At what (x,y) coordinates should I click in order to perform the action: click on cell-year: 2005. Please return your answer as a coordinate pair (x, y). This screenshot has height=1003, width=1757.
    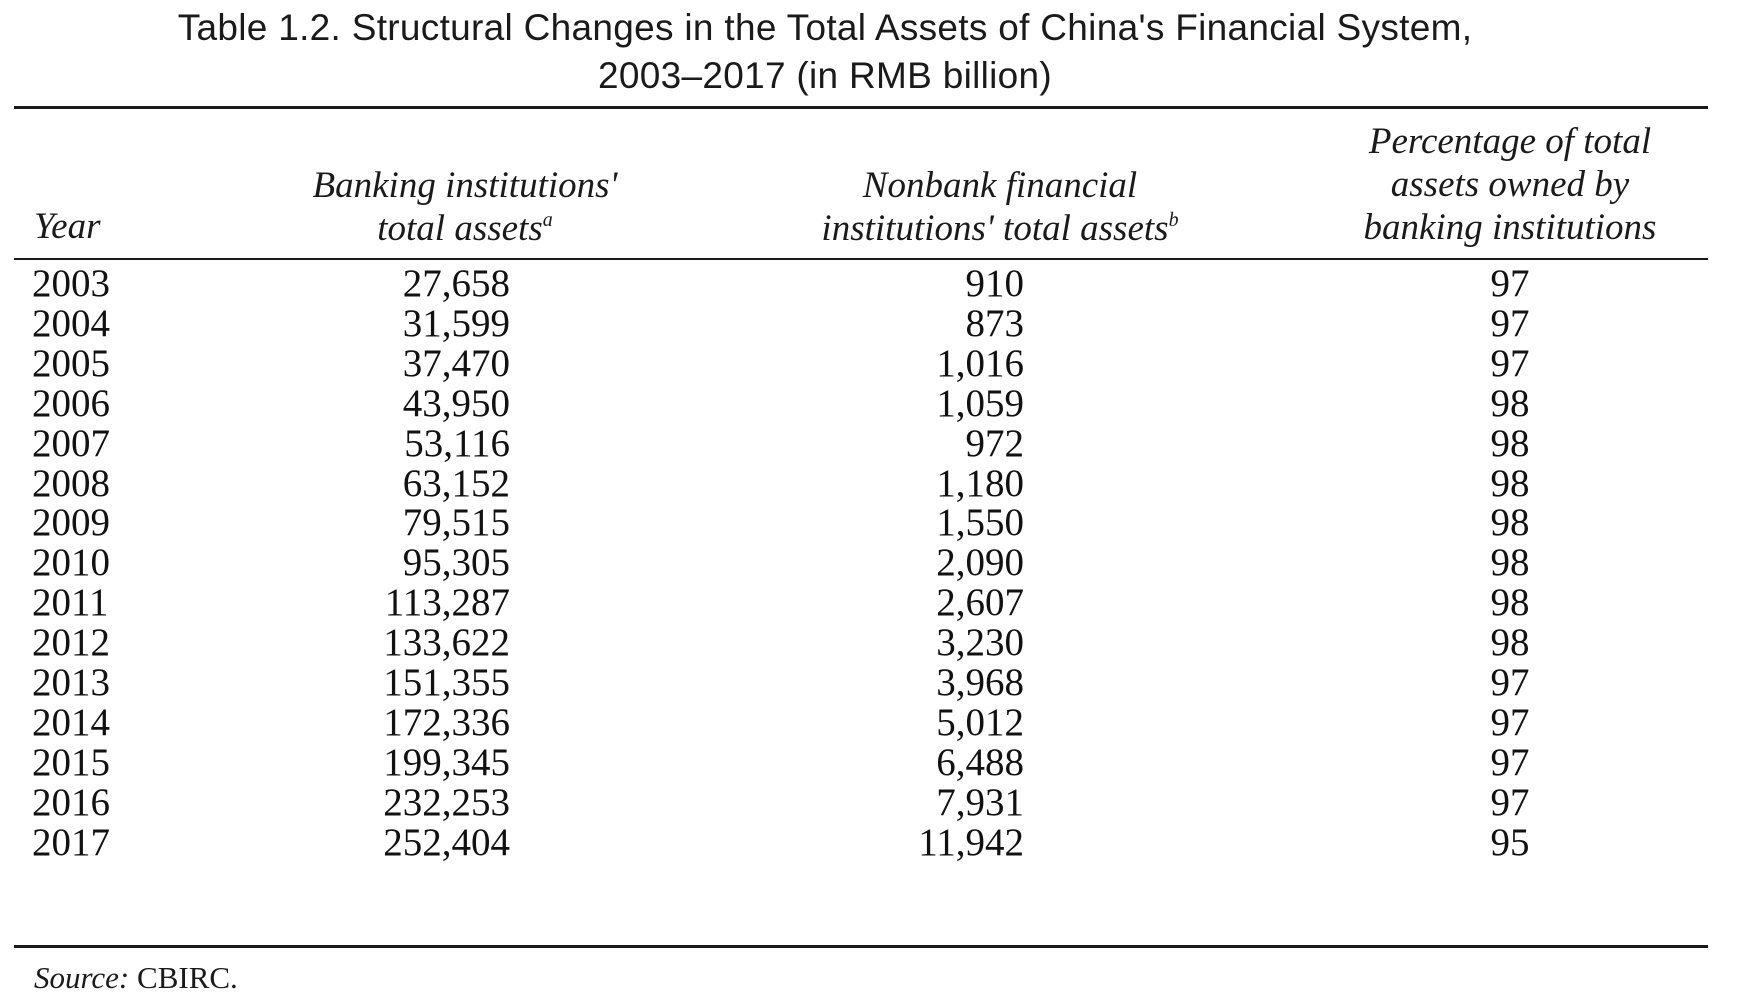
    Looking at the image, I should click on (71, 363).